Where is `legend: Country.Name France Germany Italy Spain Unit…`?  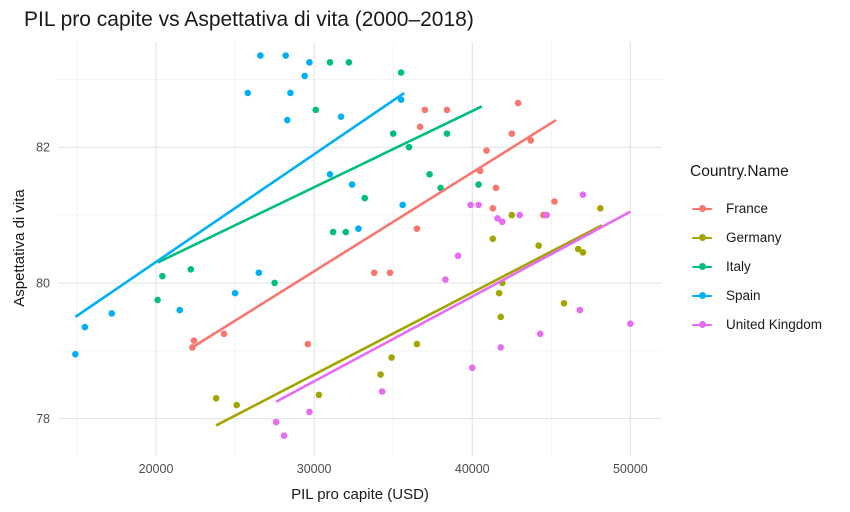 legend: Country.Name France Germany Italy Spain Unit… is located at coordinates (767, 251).